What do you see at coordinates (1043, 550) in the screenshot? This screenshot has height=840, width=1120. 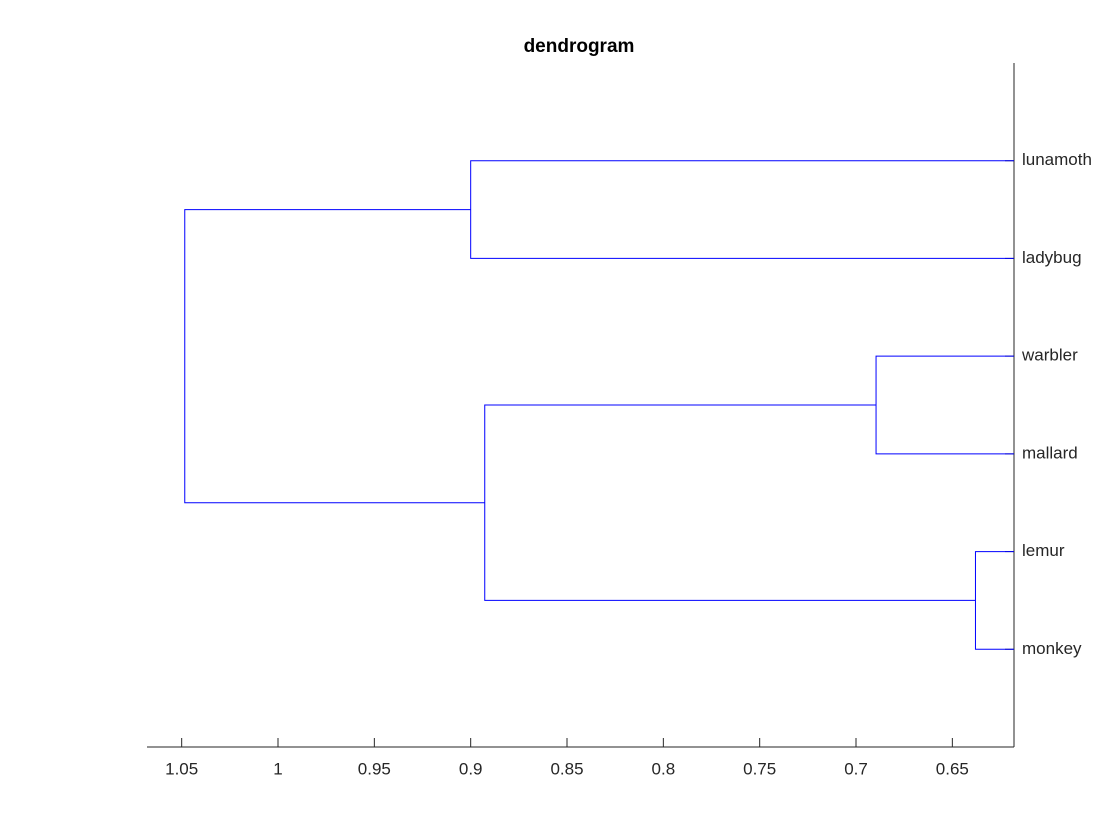 I see `leaf-label: lemur` at bounding box center [1043, 550].